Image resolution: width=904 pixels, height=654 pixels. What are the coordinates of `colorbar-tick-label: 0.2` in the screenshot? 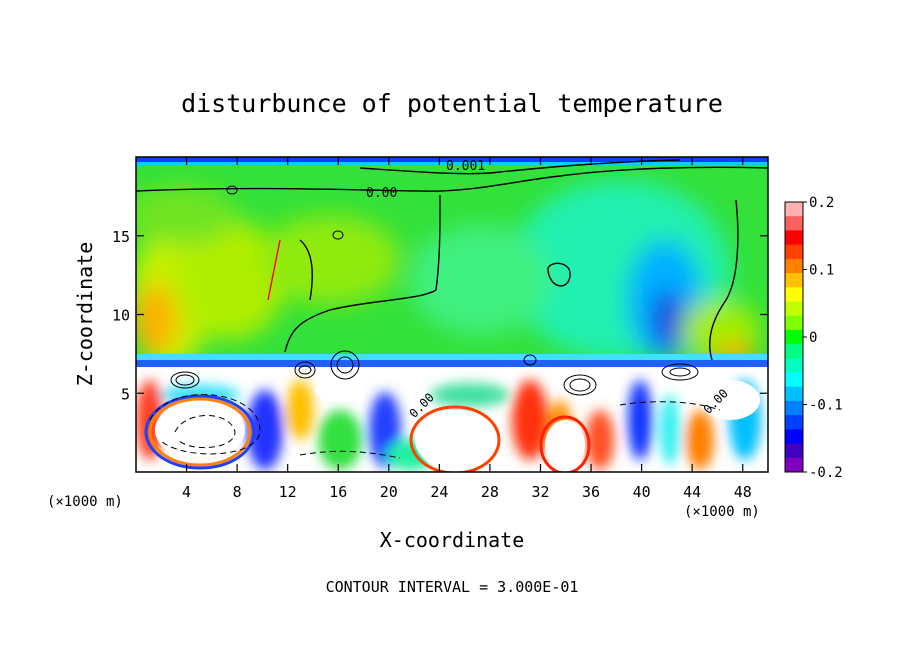 It's located at (821, 203).